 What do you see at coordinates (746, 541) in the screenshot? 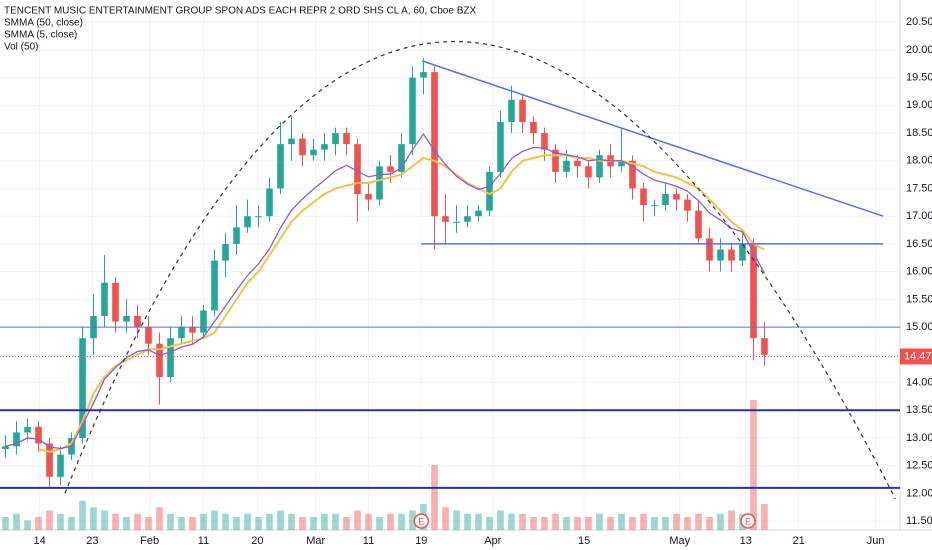
I see `x-tick-label: 13` at bounding box center [746, 541].